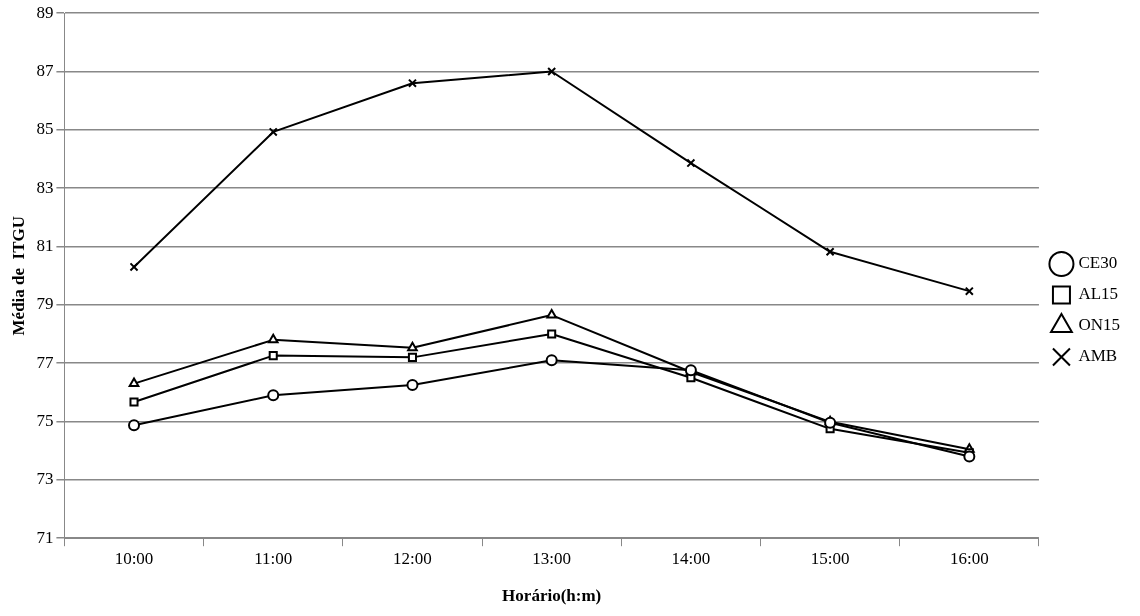 The height and width of the screenshot is (616, 1140). I want to click on y-tick-label: 75, so click(45, 420).